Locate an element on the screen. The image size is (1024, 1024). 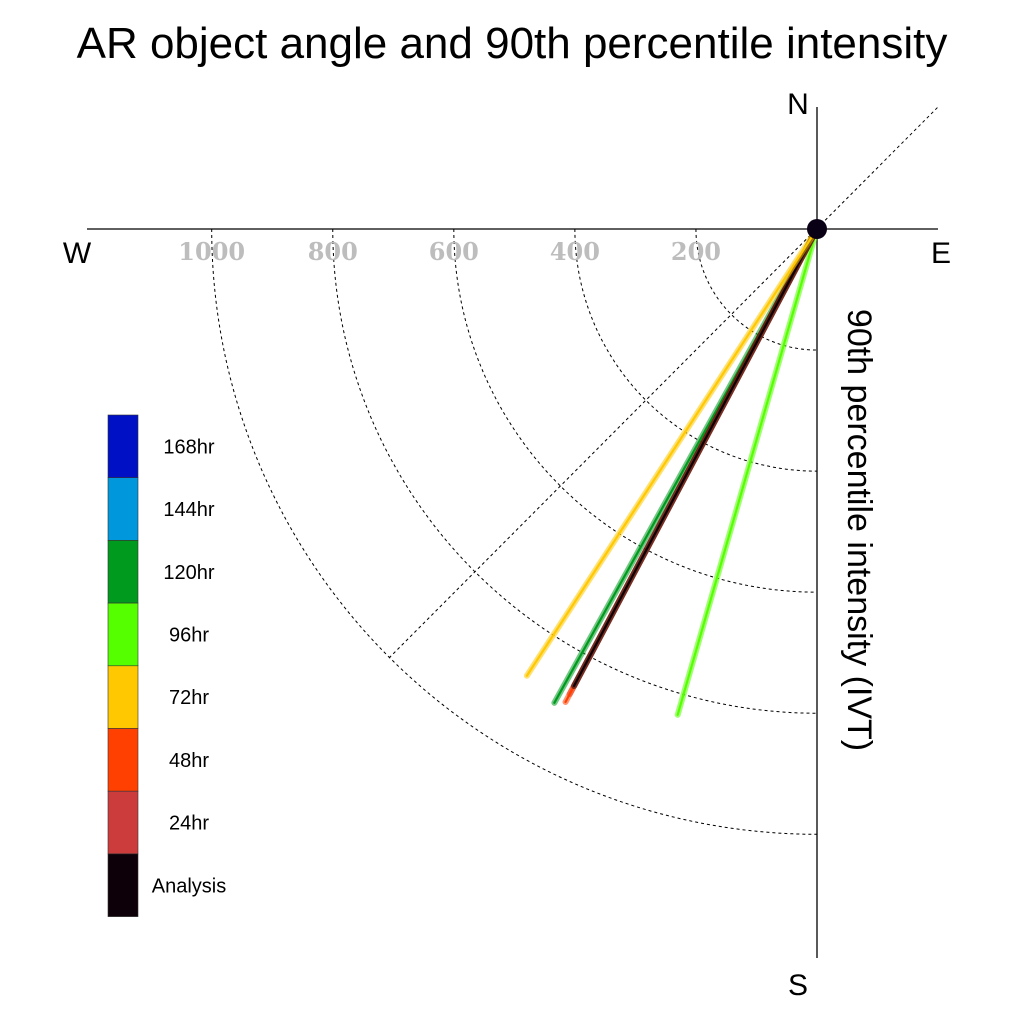
vector-72hr is located at coordinates (671, 452).